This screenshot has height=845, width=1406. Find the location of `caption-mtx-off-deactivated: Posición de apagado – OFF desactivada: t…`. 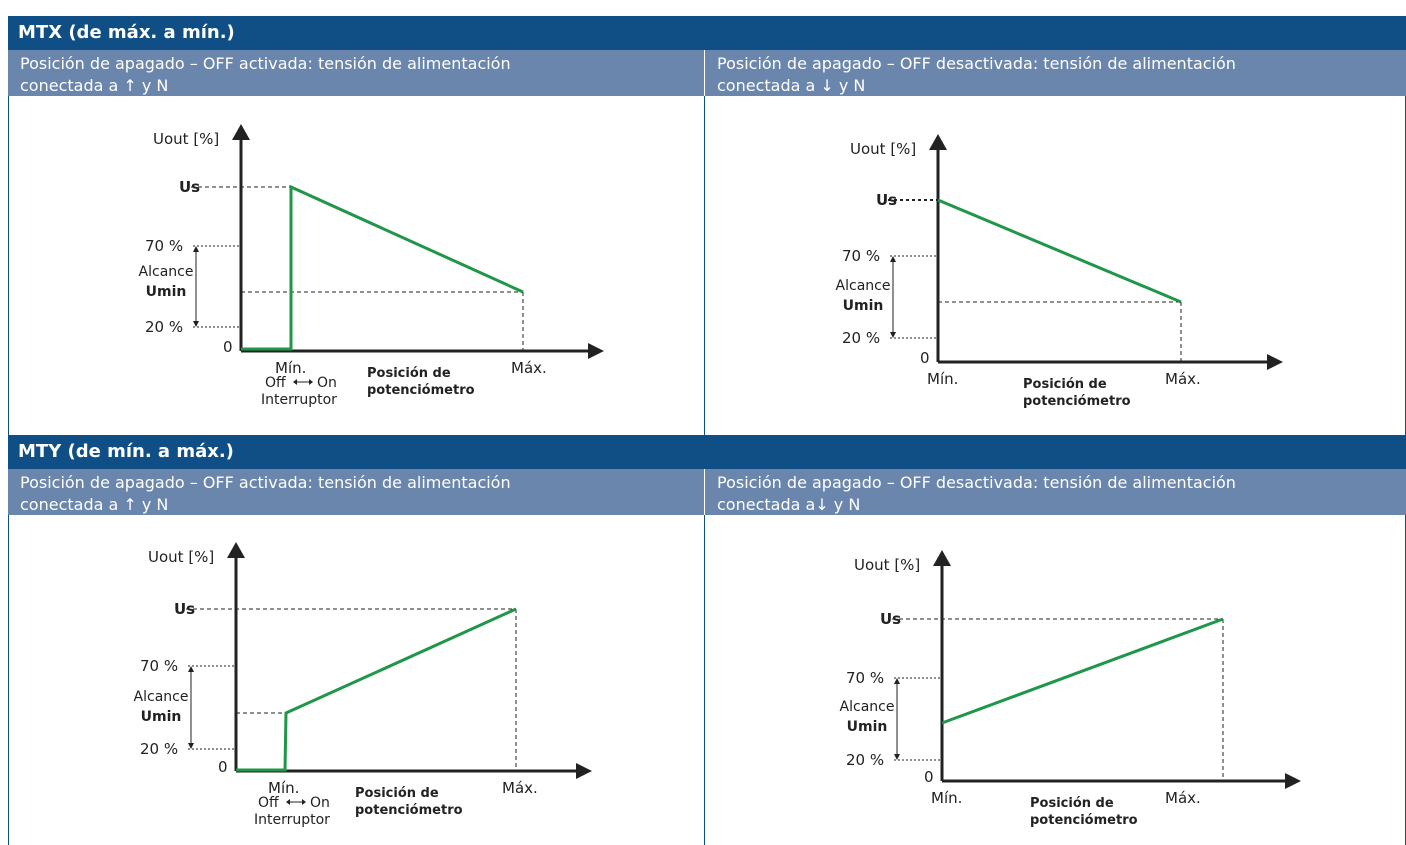

caption-mtx-off-deactivated: Posición de apagado – OFF desactivada: t… is located at coordinates (1055, 73).